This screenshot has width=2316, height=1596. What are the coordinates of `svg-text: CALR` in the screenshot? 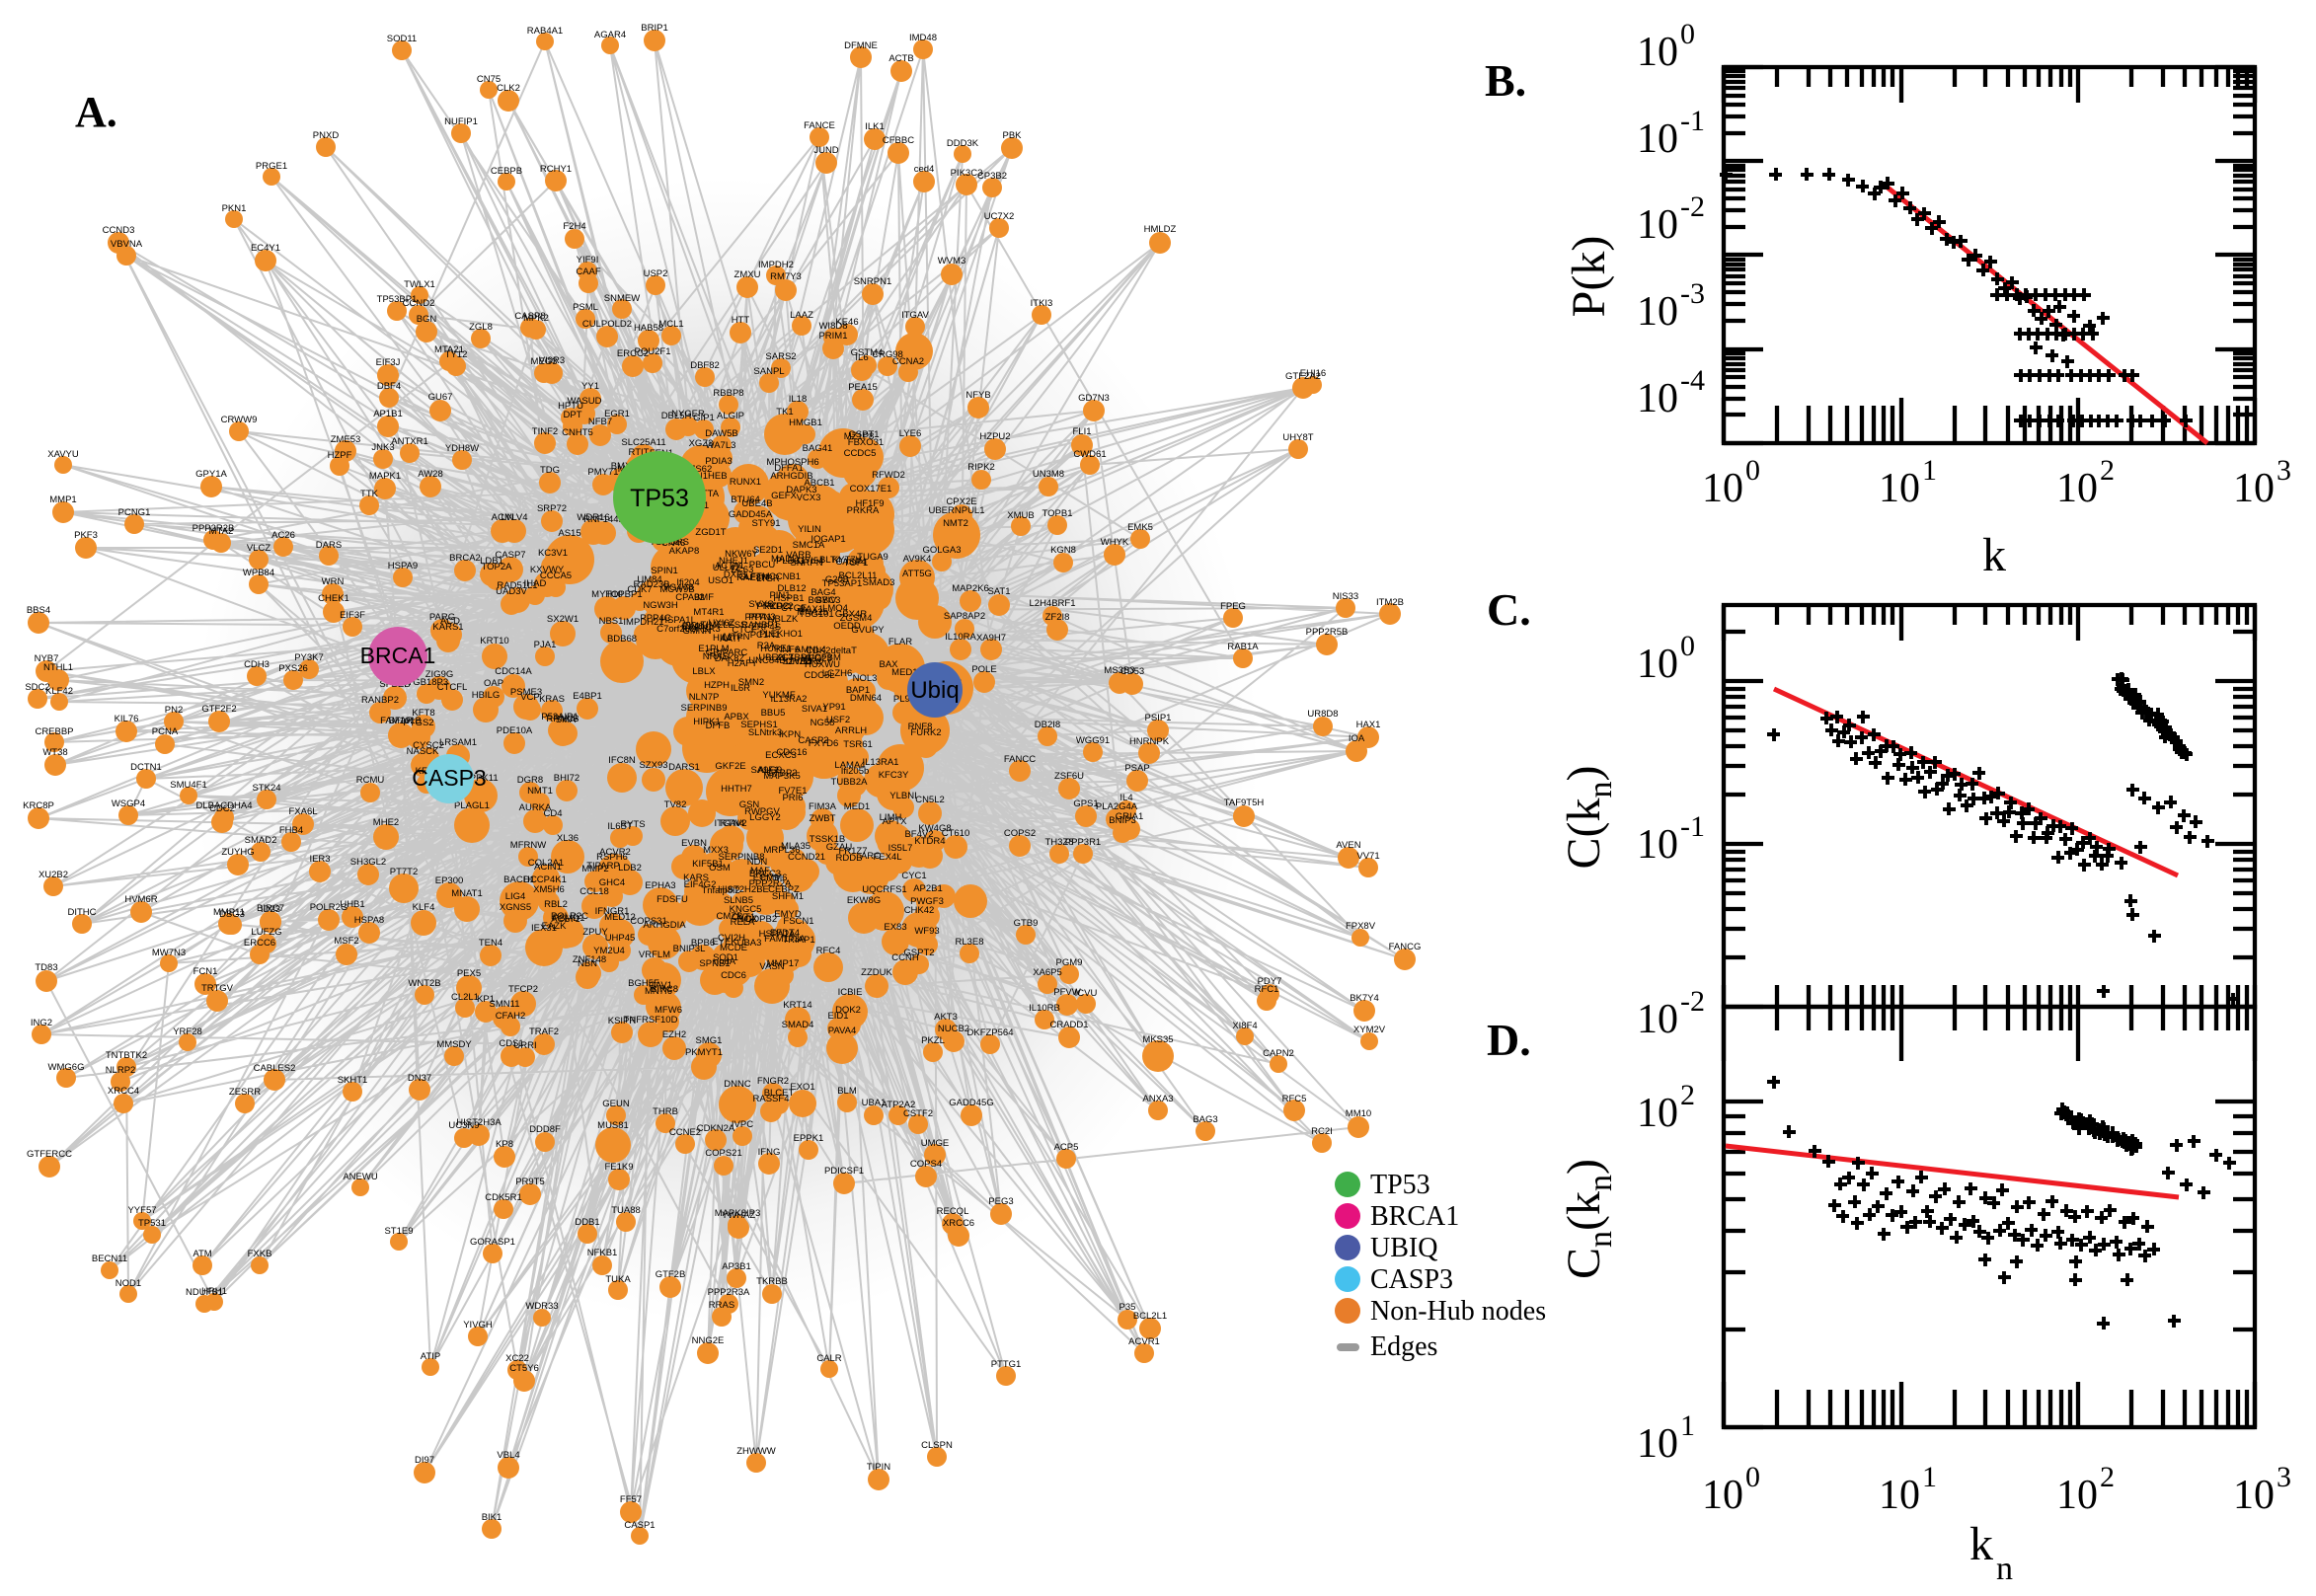 It's located at (828, 1358).